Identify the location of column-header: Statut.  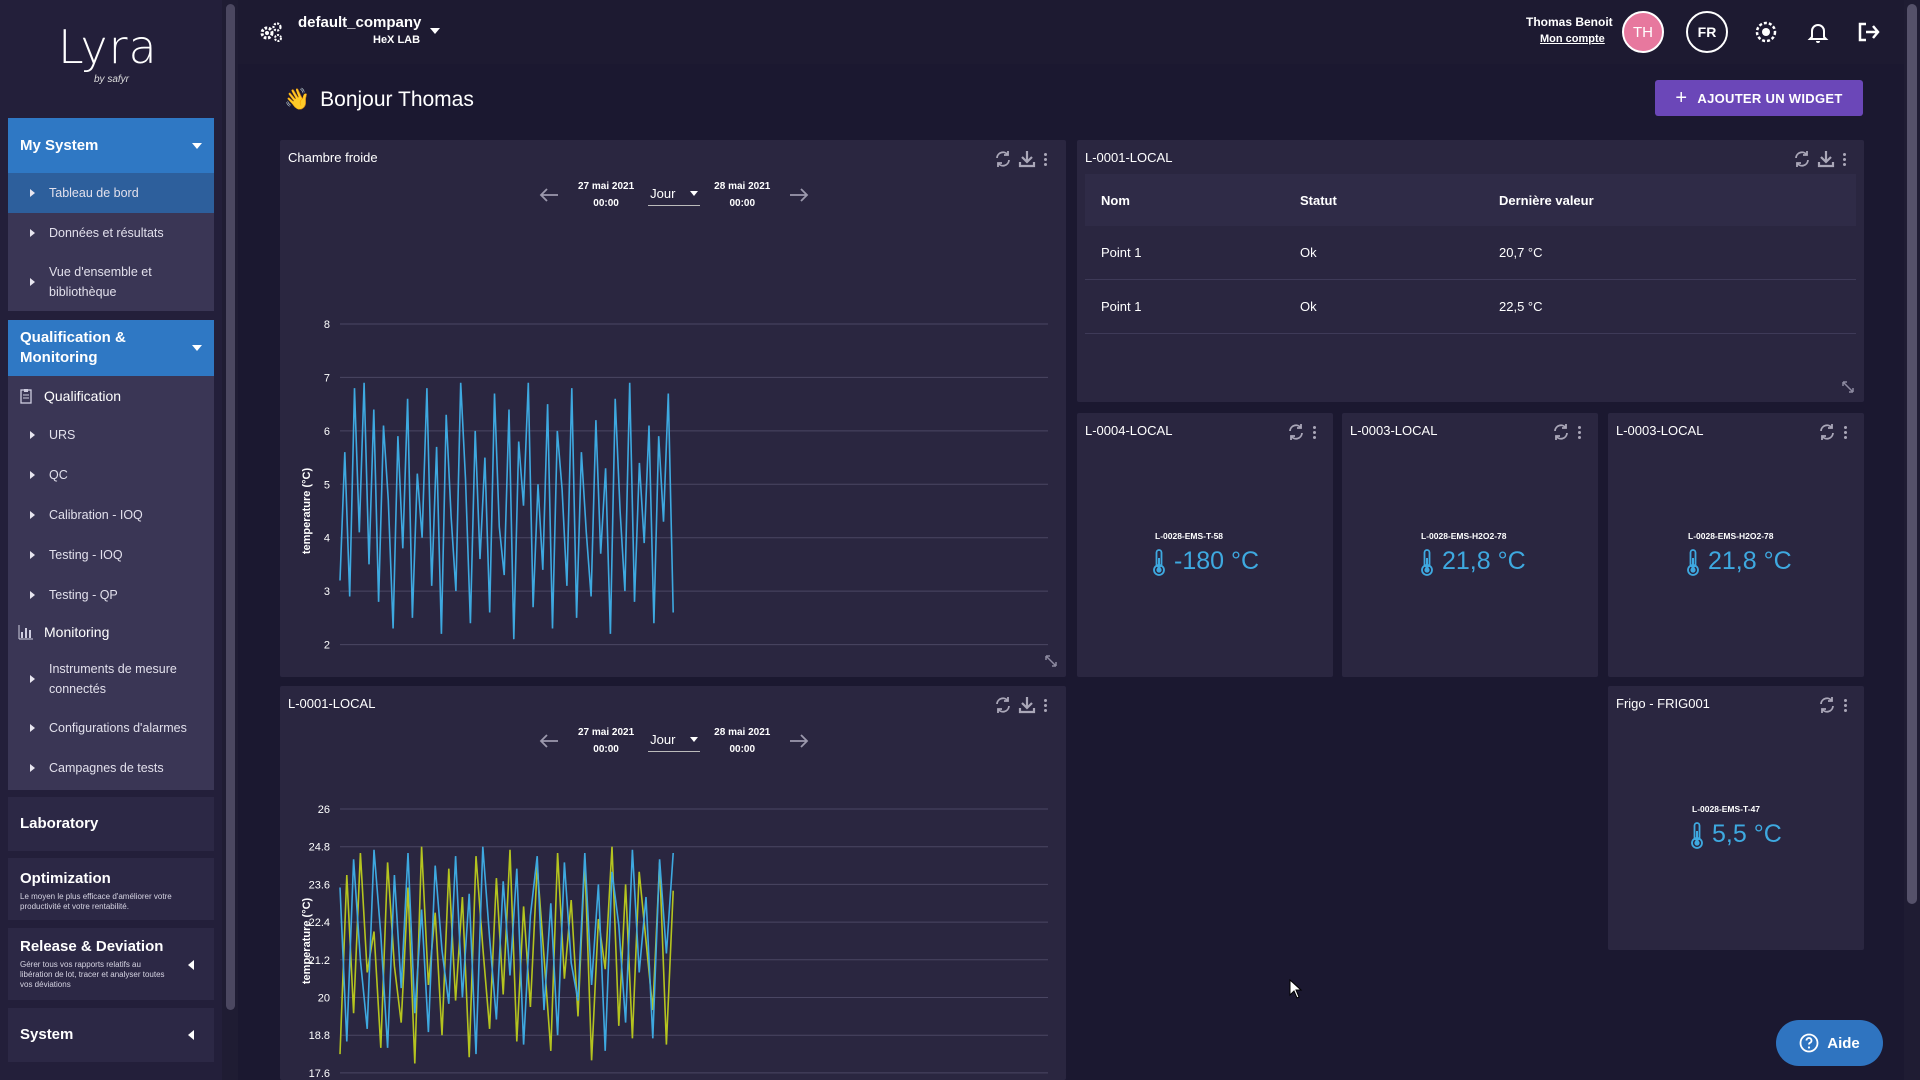
(1318, 200).